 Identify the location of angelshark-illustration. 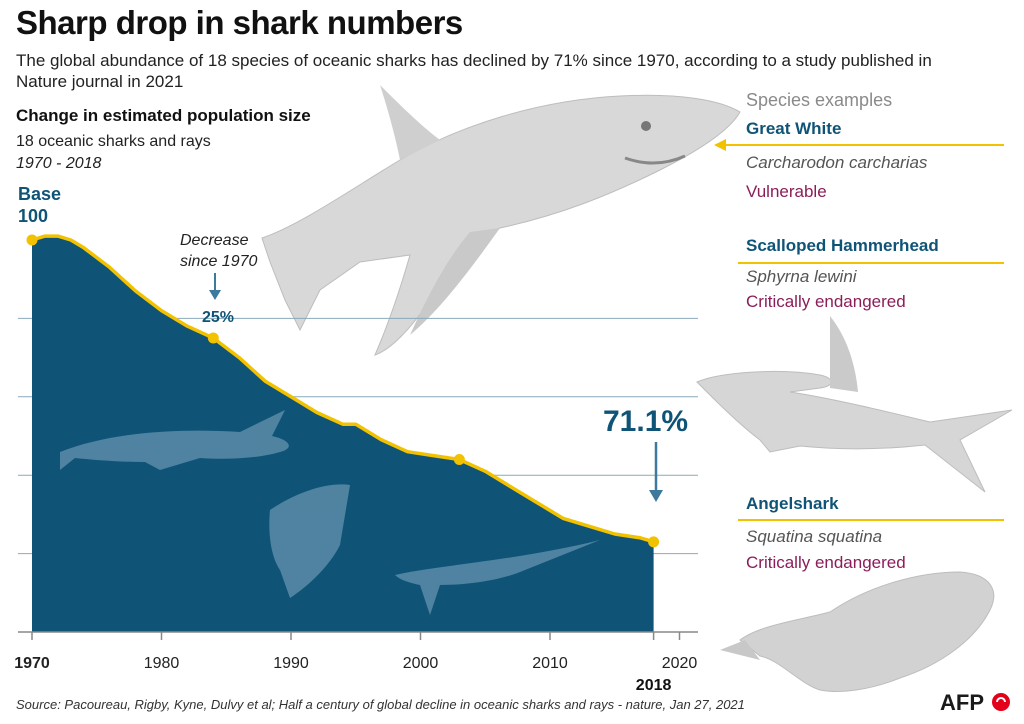
(857, 631).